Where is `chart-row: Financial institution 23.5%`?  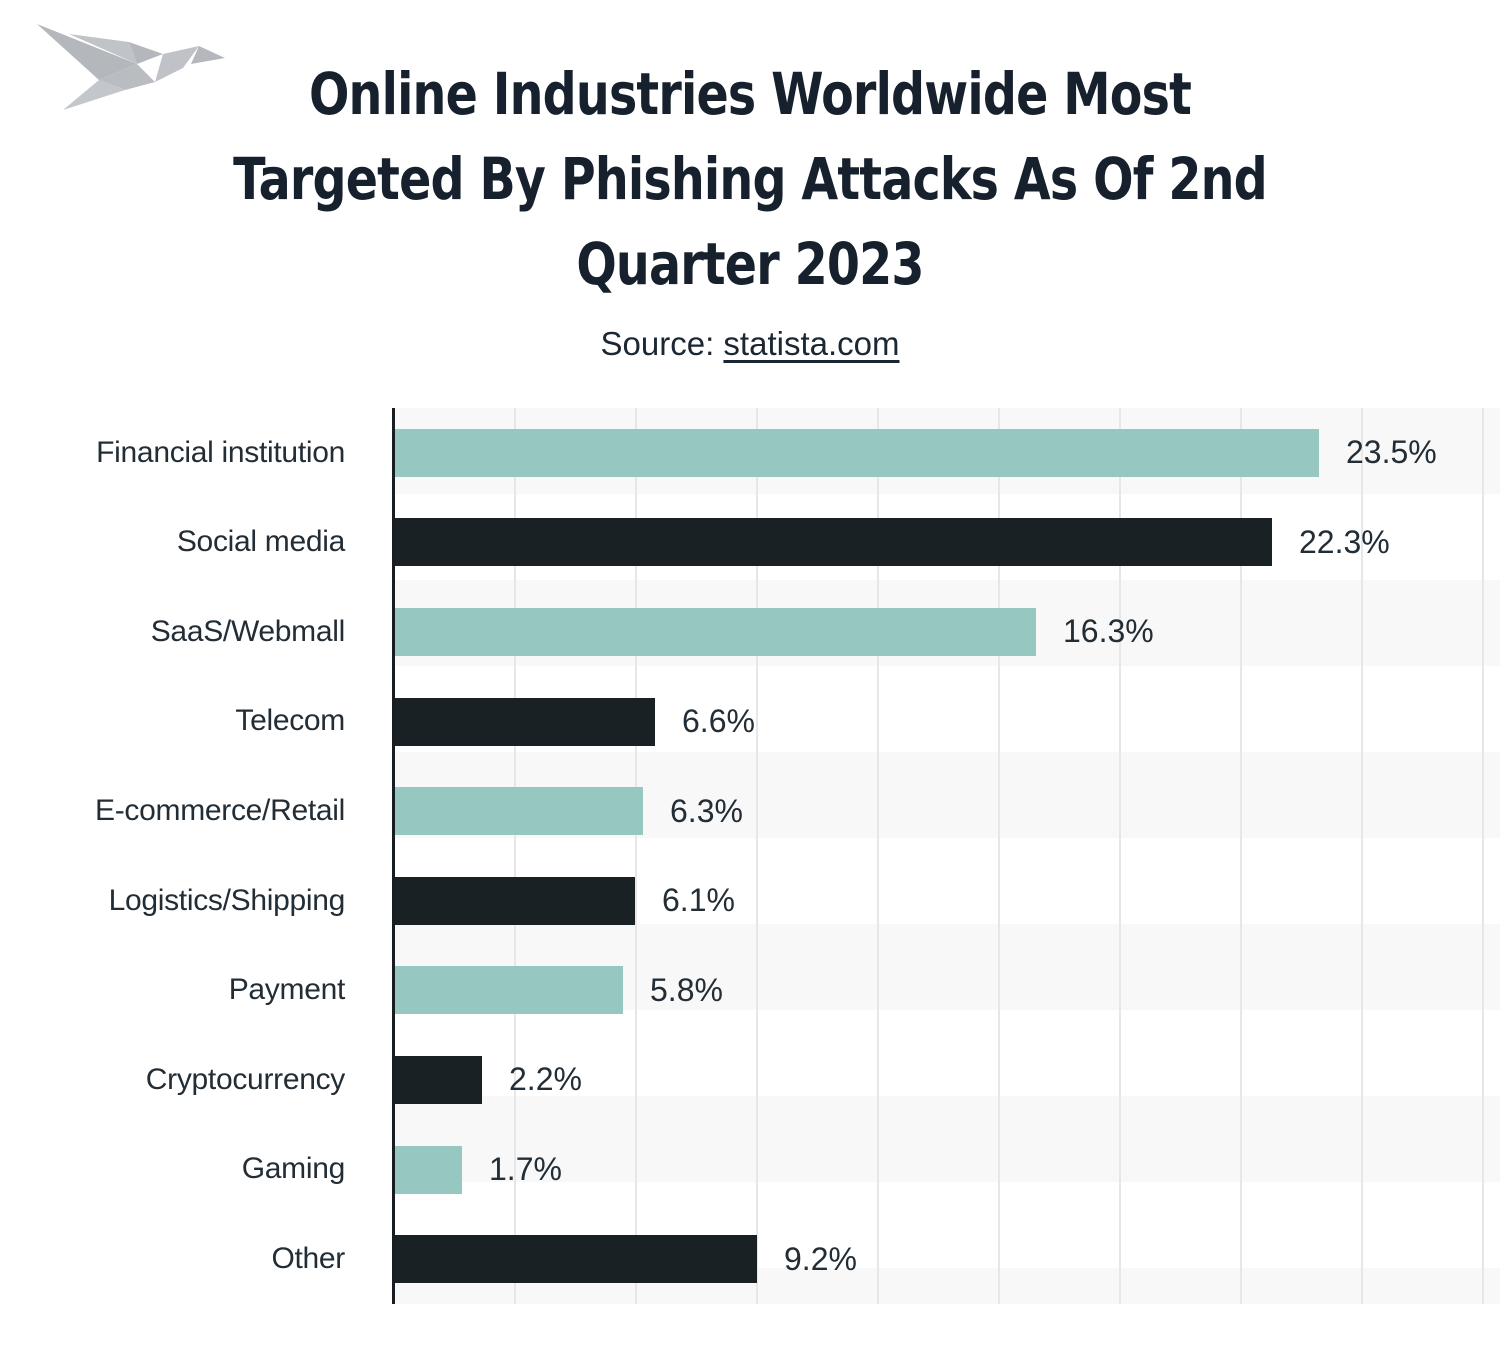
chart-row: Financial institution 23.5% is located at coordinates (750, 453).